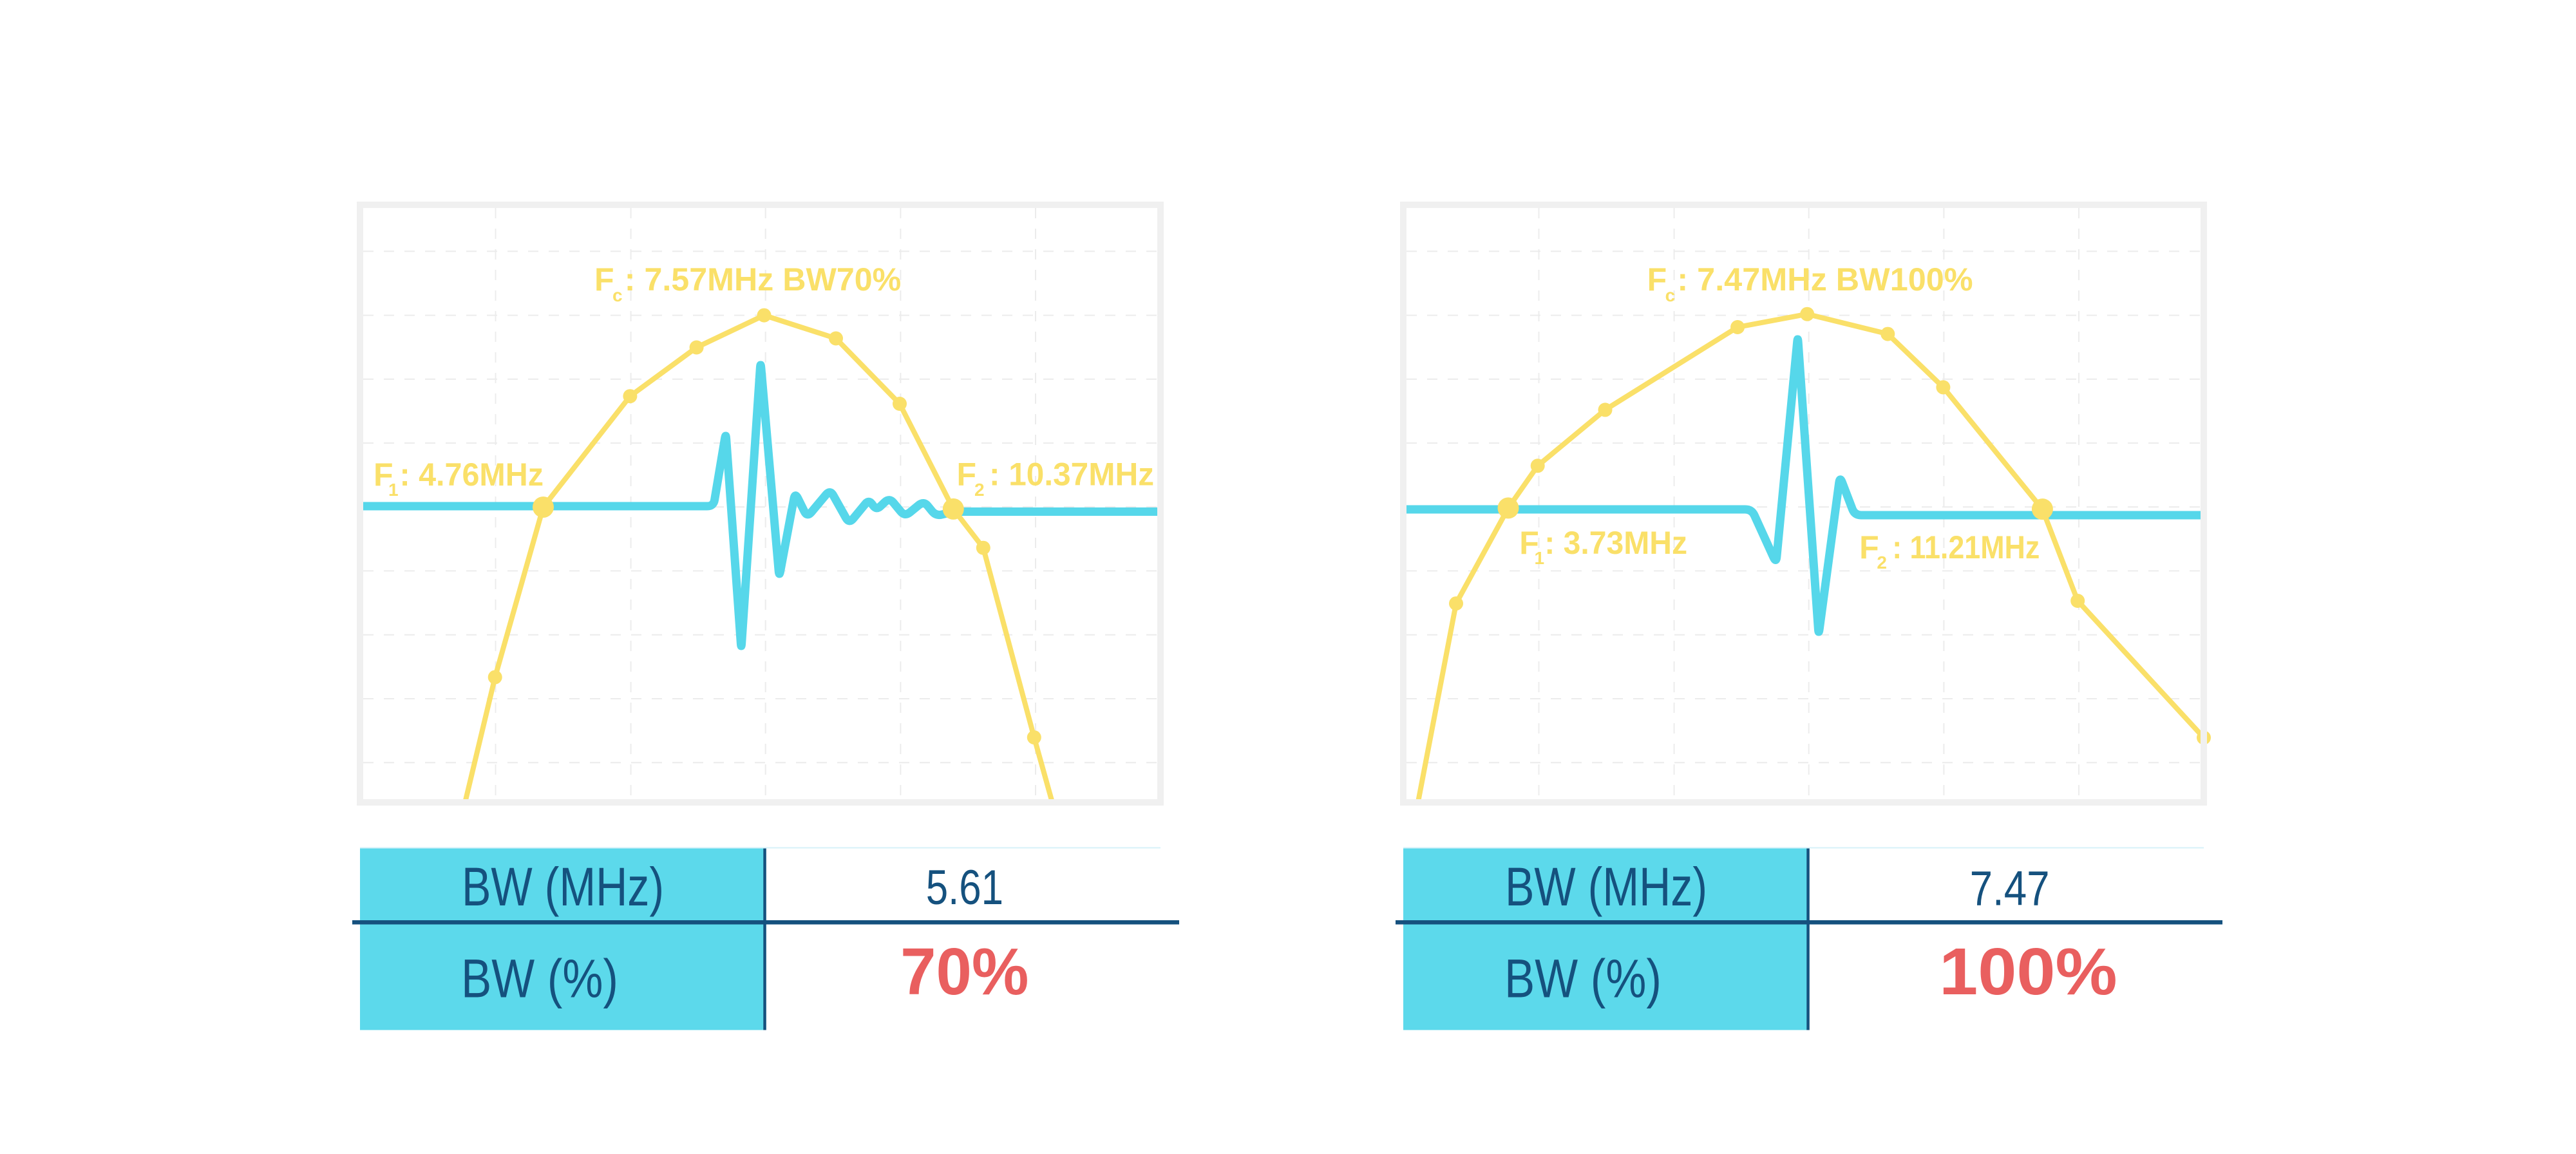 The image size is (2576, 1154). Describe the element at coordinates (2028, 971) in the screenshot. I see `svg-text: 100%` at that location.